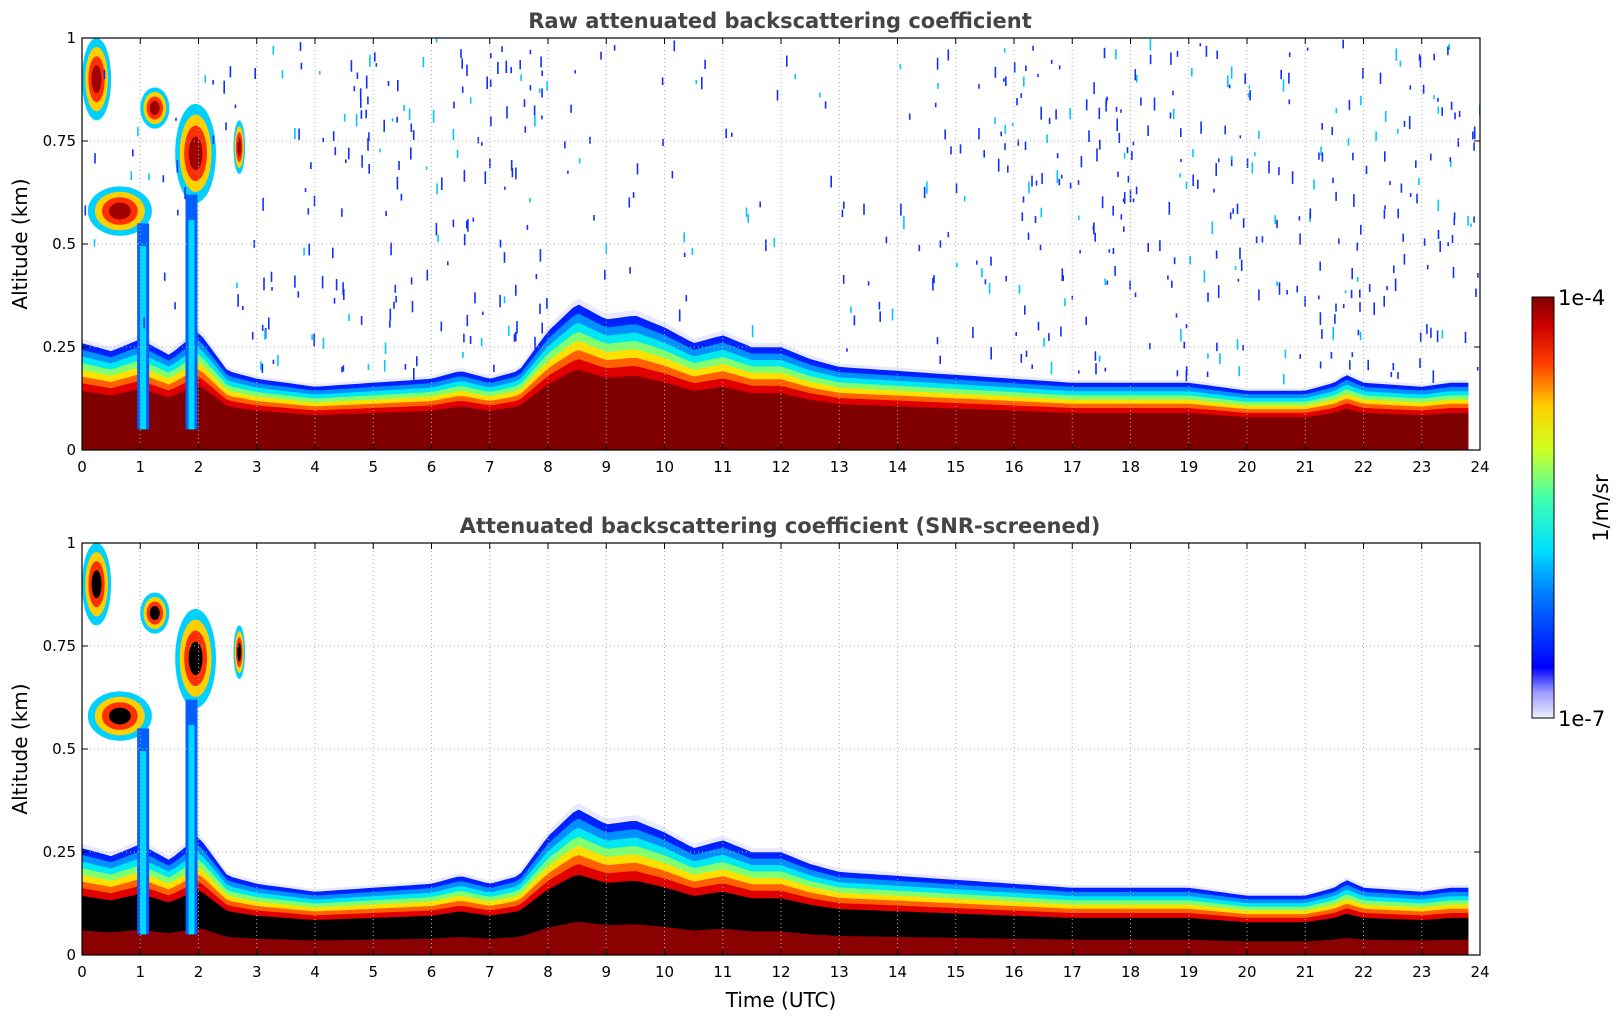 The width and height of the screenshot is (1621, 1020). I want to click on x-tick-label: 17, so click(1072, 467).